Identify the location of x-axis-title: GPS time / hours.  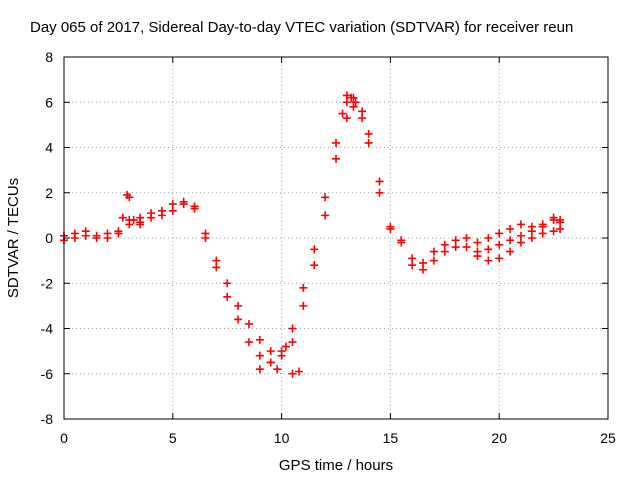
(336, 465).